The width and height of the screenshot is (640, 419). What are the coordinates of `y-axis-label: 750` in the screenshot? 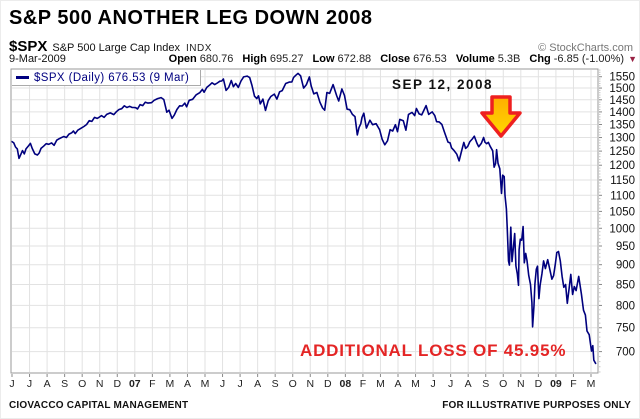 It's located at (625, 329).